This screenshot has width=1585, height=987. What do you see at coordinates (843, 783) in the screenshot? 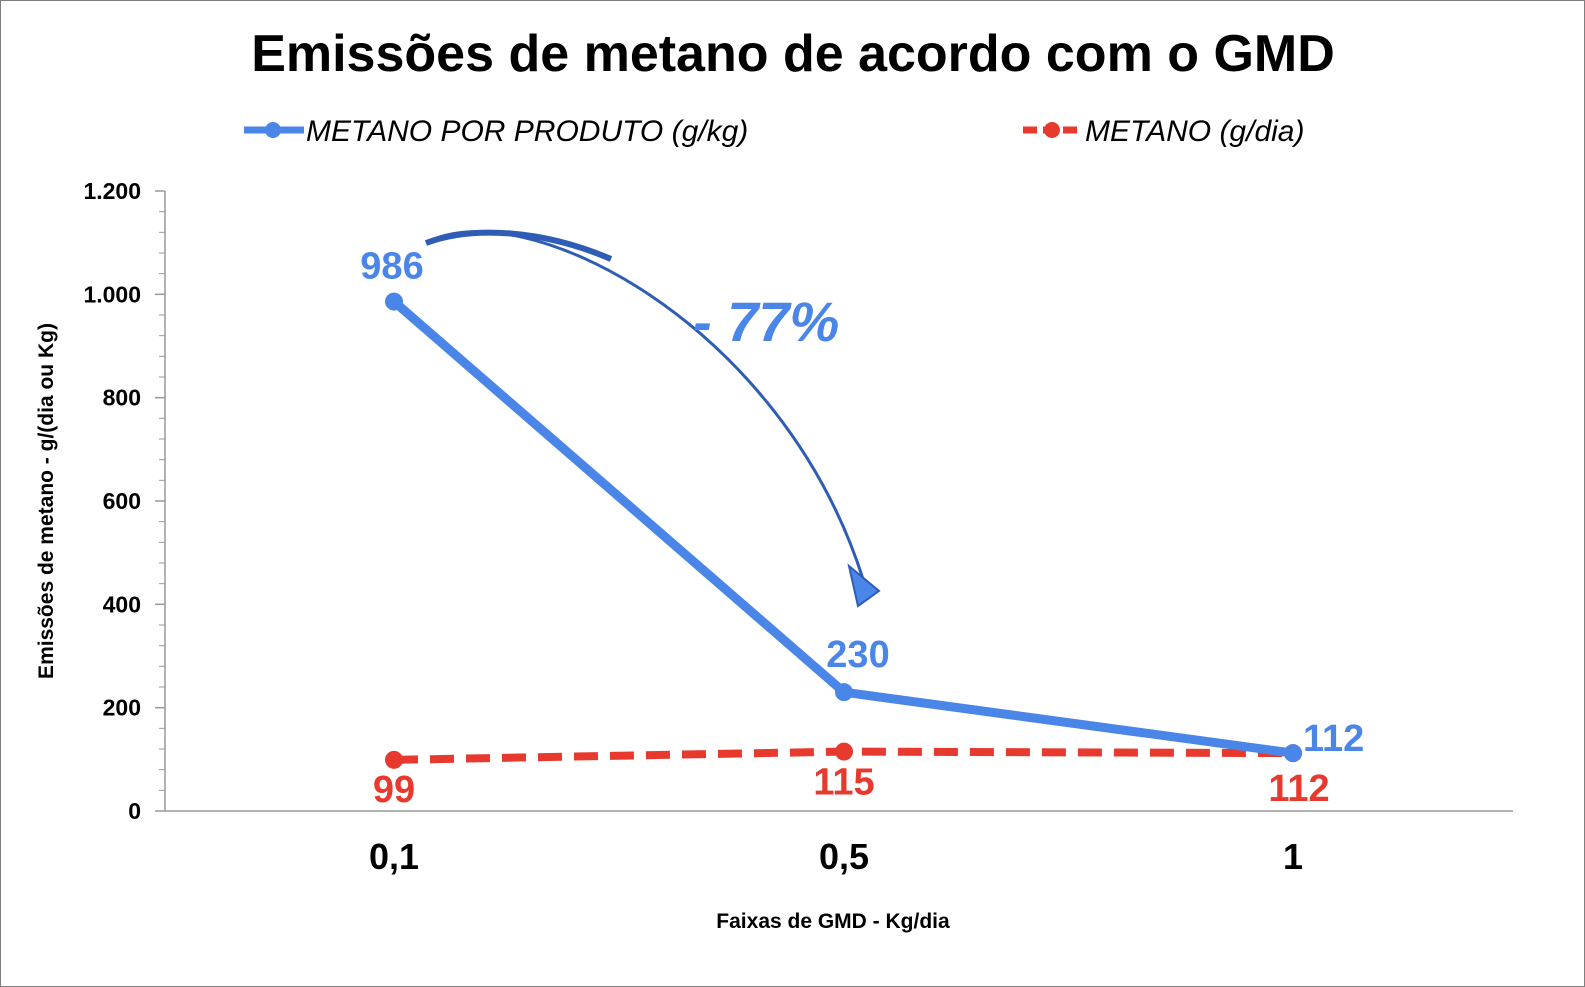
I see `data-label: 115` at bounding box center [843, 783].